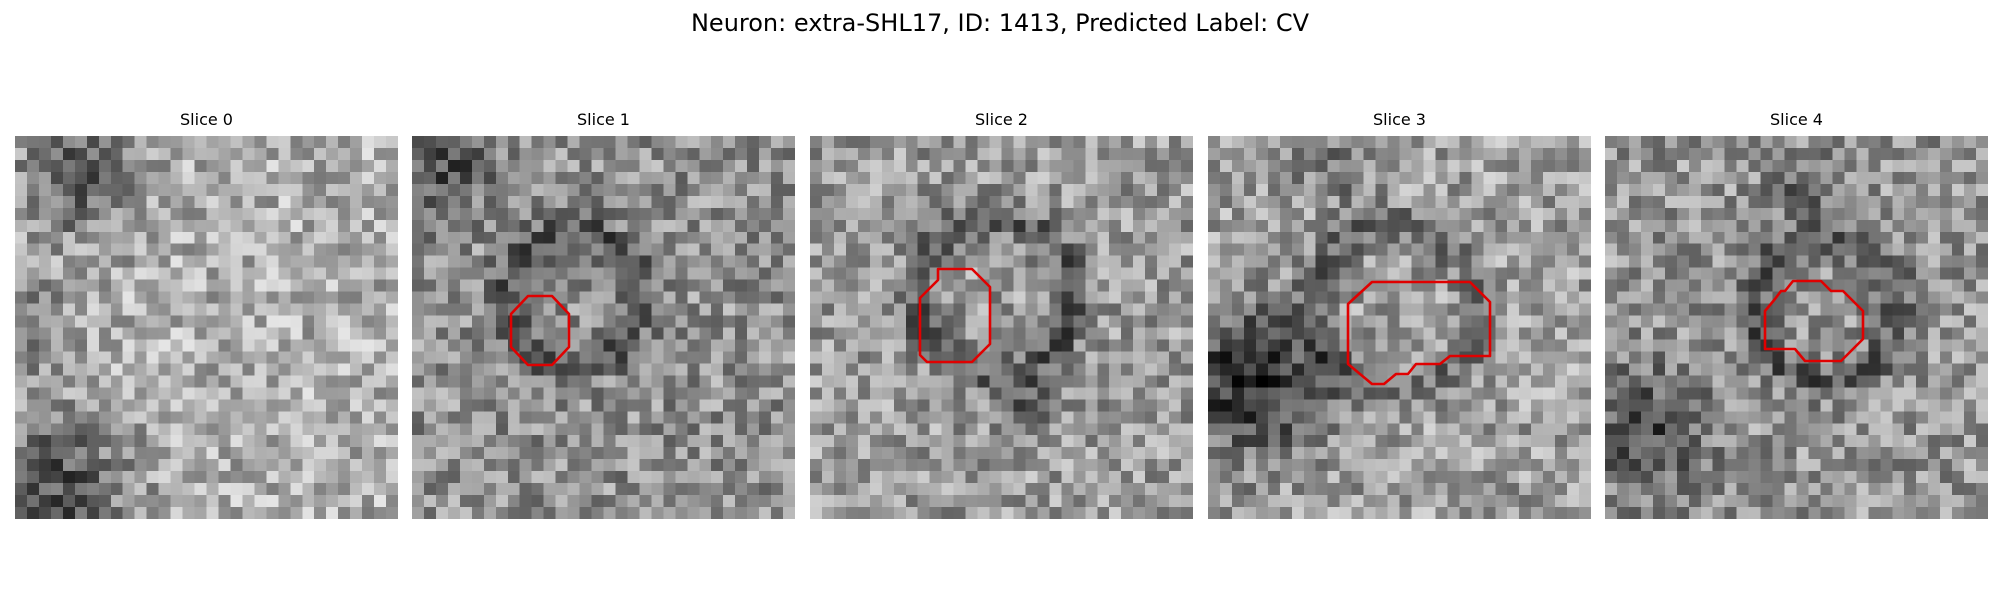  I want to click on slice-panel-2: Slice 2, so click(1001, 314).